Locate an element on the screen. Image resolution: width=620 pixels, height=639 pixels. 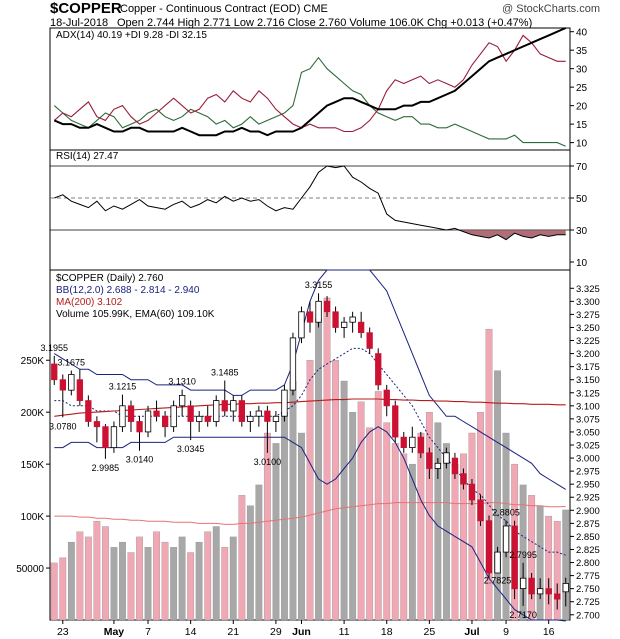
rsi-y-tick-label: 50 is located at coordinates (582, 199).